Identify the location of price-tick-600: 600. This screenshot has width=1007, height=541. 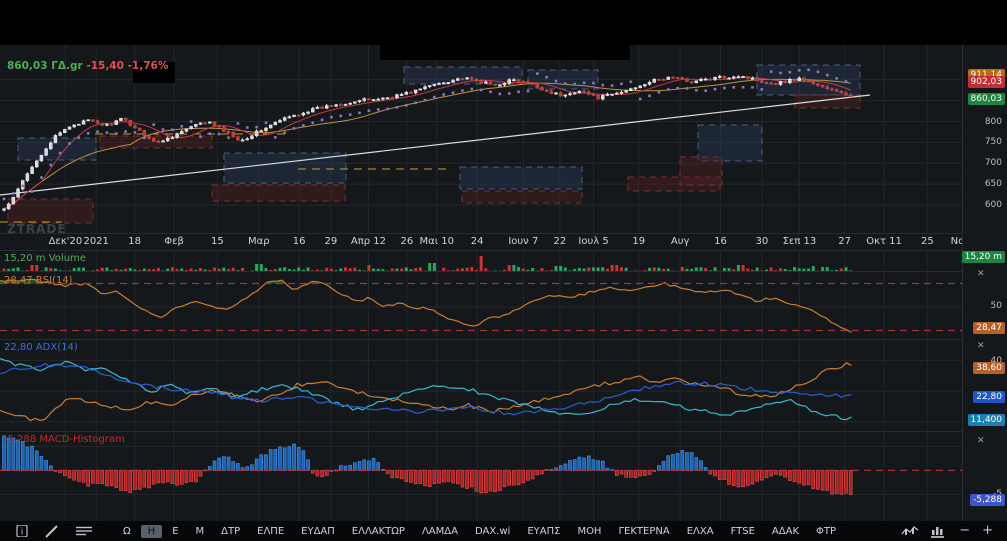
(993, 205).